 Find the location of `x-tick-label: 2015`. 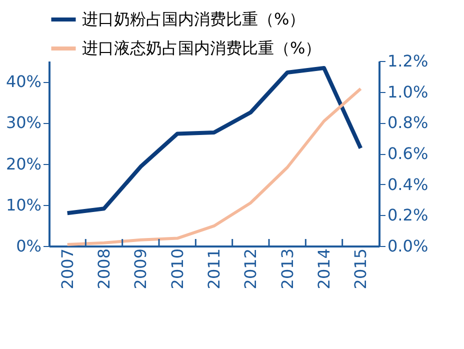

x-tick-label: 2015 is located at coordinates (360, 269).